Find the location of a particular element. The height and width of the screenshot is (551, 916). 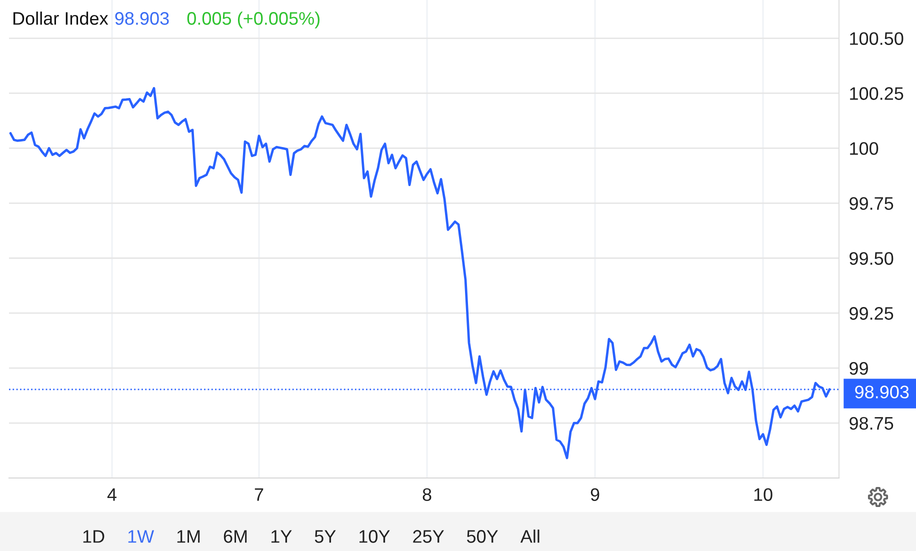

text: All is located at coordinates (530, 536).